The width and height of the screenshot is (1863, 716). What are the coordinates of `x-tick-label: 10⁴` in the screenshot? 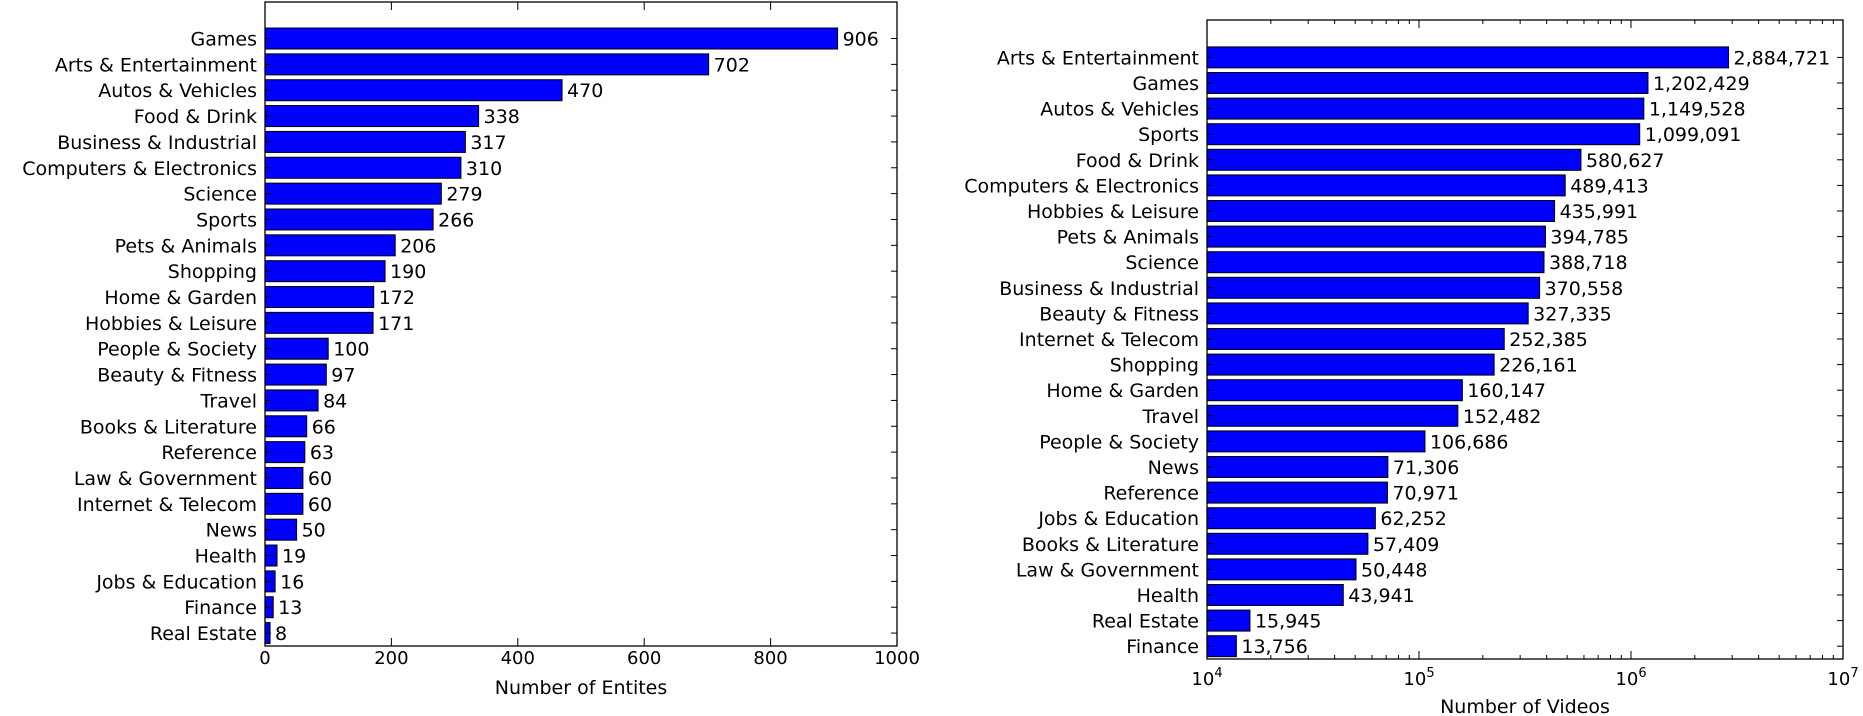 It's located at (1206, 678).